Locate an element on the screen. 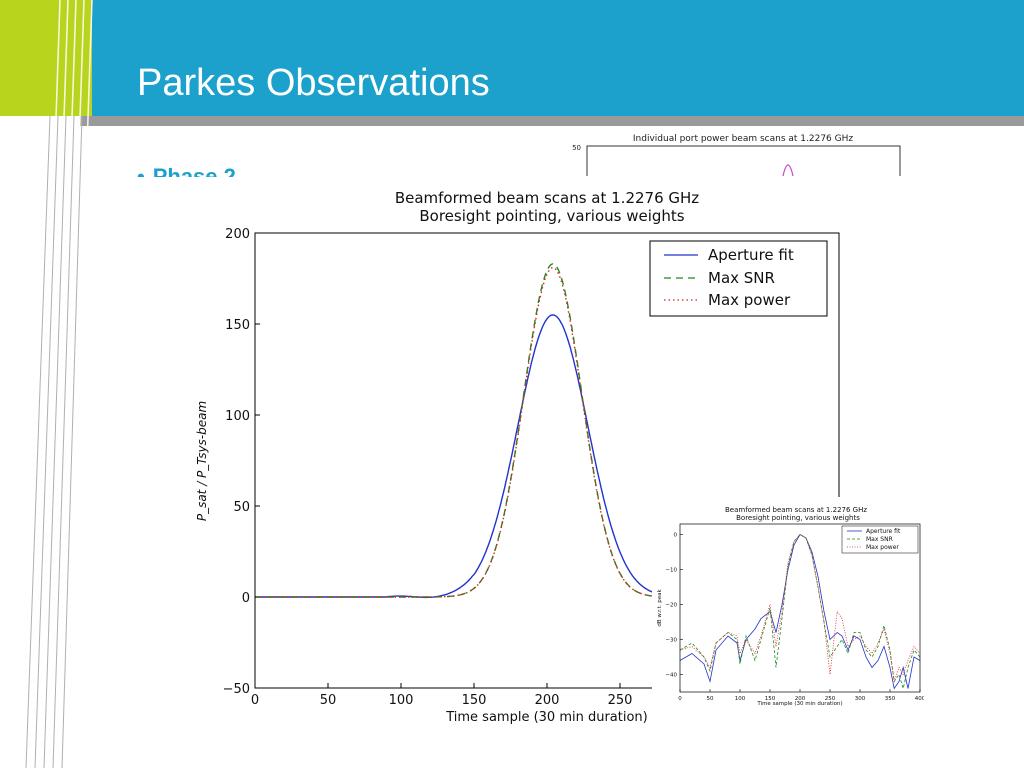 Image resolution: width=1024 pixels, height=768 pixels. main-ylabel: P_sat / P_Tsys-beam is located at coordinates (202, 461).